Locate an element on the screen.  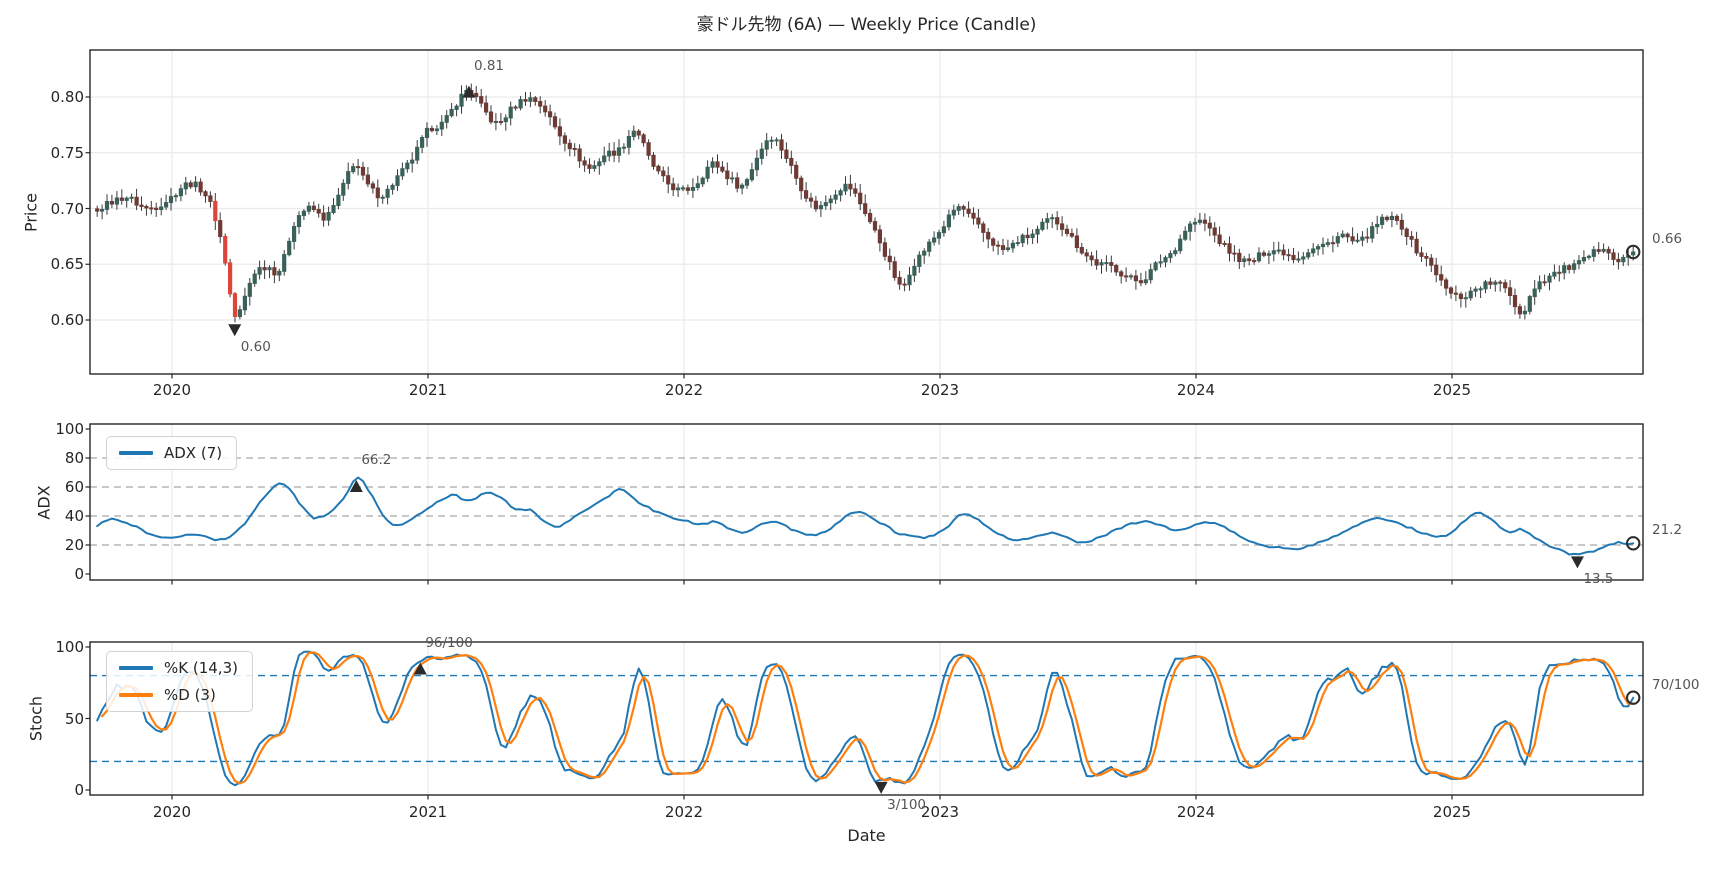
x-tick-label-price: 2025 is located at coordinates (1452, 390).